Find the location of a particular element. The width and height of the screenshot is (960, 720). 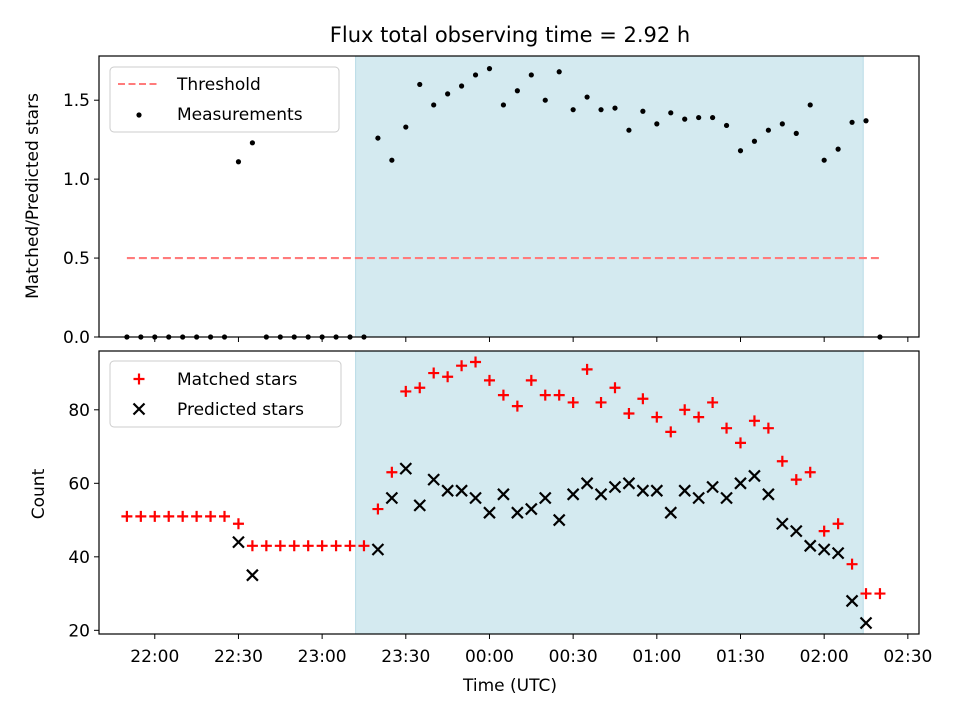

predicted-legend-label: Predicted stars is located at coordinates (240, 410).